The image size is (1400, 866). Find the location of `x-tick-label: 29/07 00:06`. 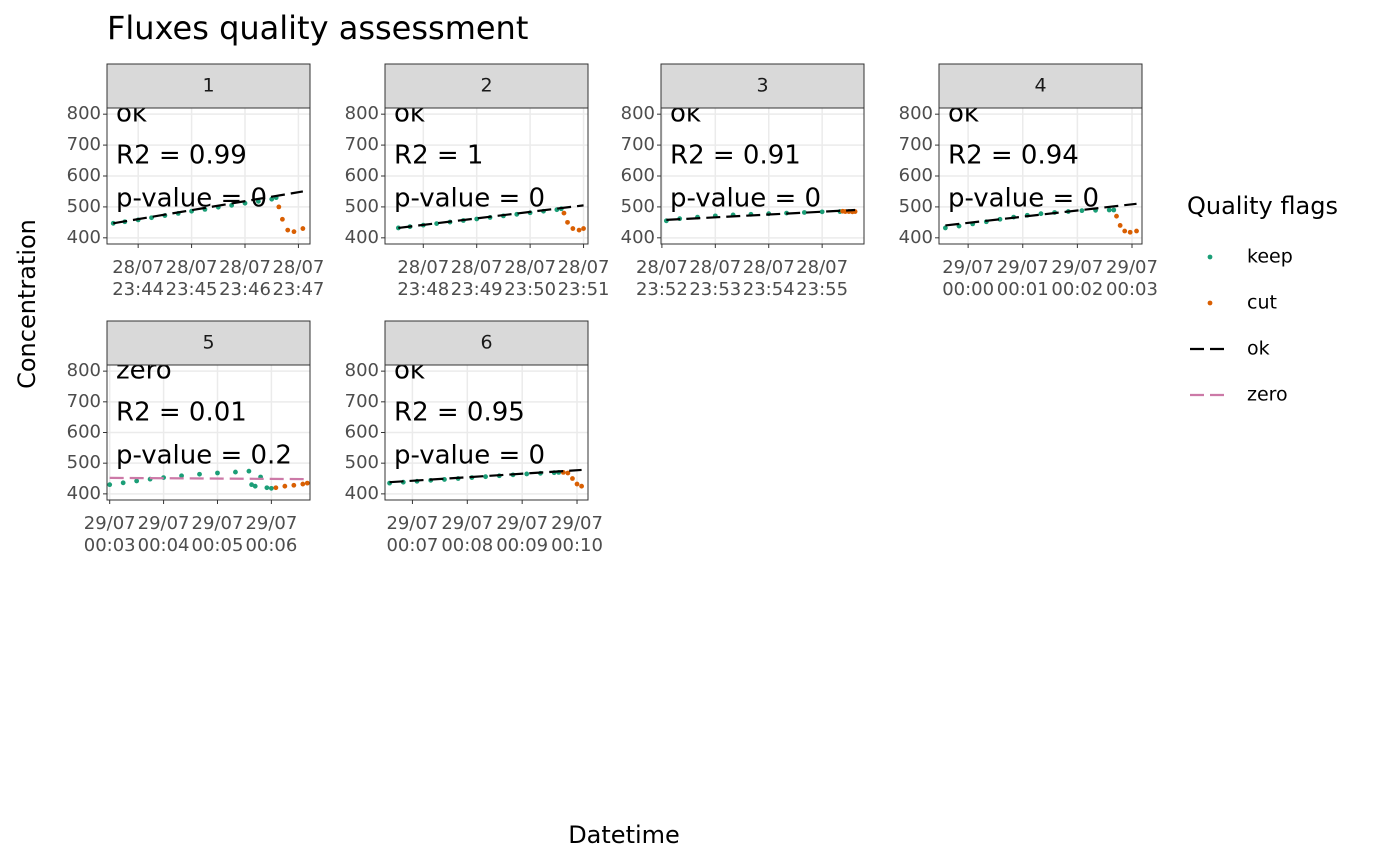

x-tick-label: 29/07 00:06 is located at coordinates (271, 534).